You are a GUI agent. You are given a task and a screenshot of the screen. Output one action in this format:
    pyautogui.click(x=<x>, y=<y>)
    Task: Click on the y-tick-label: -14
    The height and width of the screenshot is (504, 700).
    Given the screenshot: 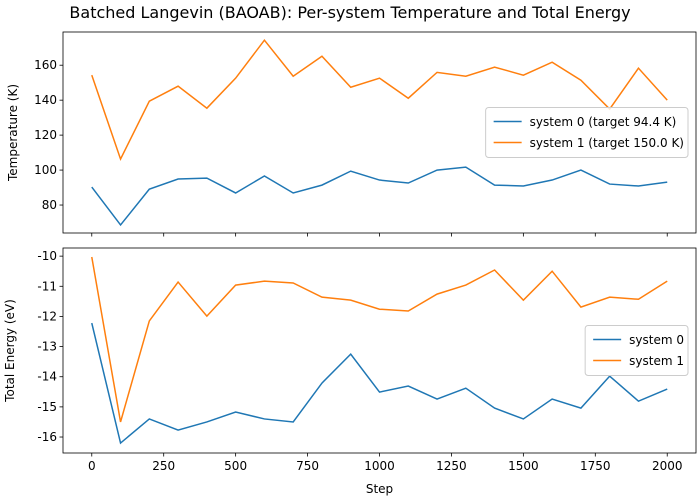 What is the action you would take?
    pyautogui.click(x=47, y=377)
    